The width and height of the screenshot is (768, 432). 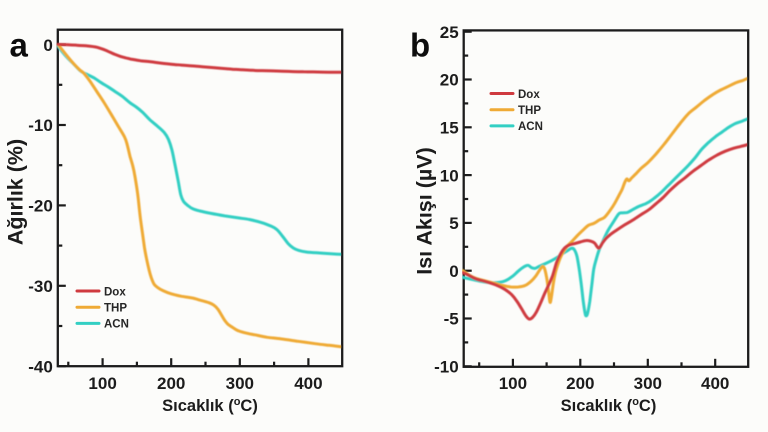 What do you see at coordinates (449, 80) in the screenshot?
I see `svg-text: 20` at bounding box center [449, 80].